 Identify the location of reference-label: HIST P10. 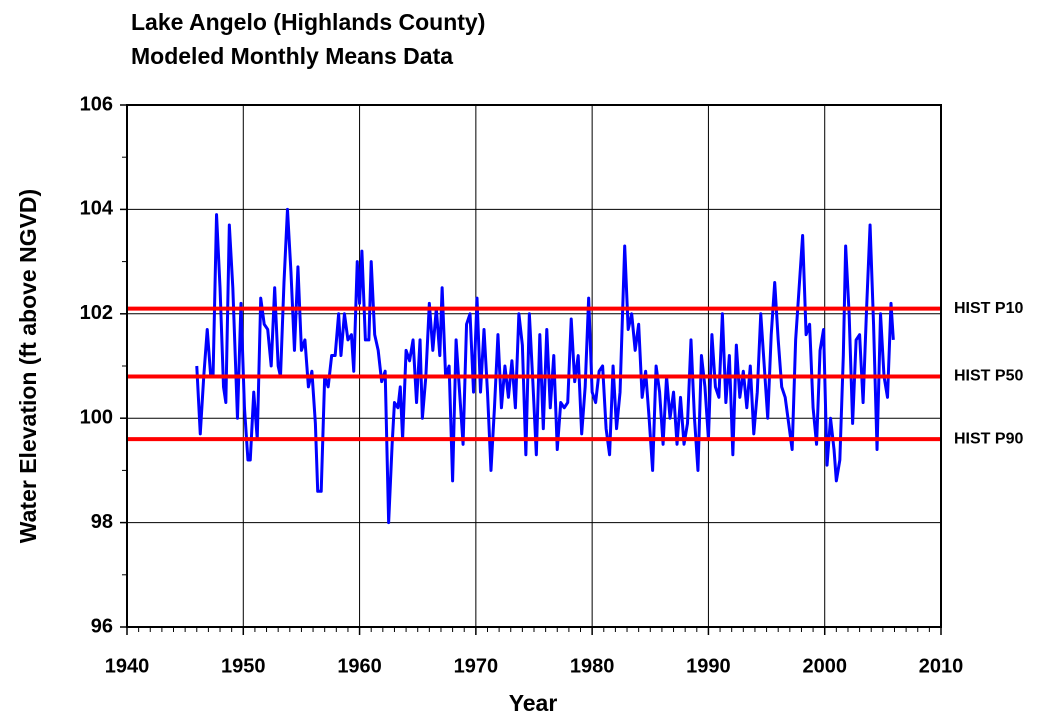
(988, 308).